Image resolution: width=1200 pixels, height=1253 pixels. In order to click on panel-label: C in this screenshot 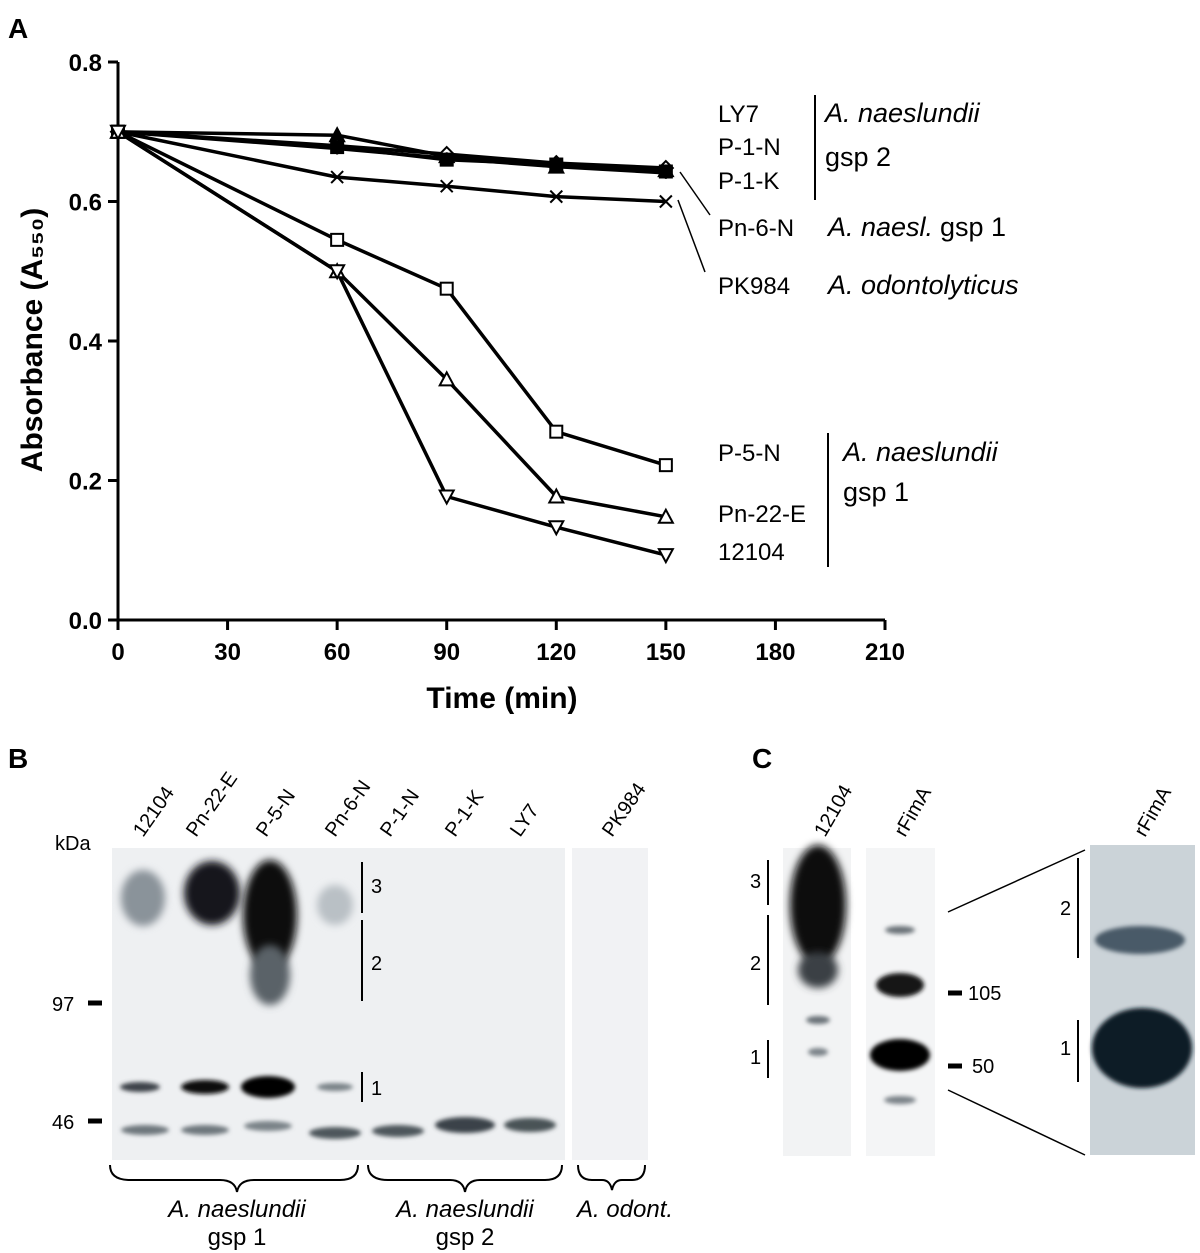, I will do `click(762, 758)`.